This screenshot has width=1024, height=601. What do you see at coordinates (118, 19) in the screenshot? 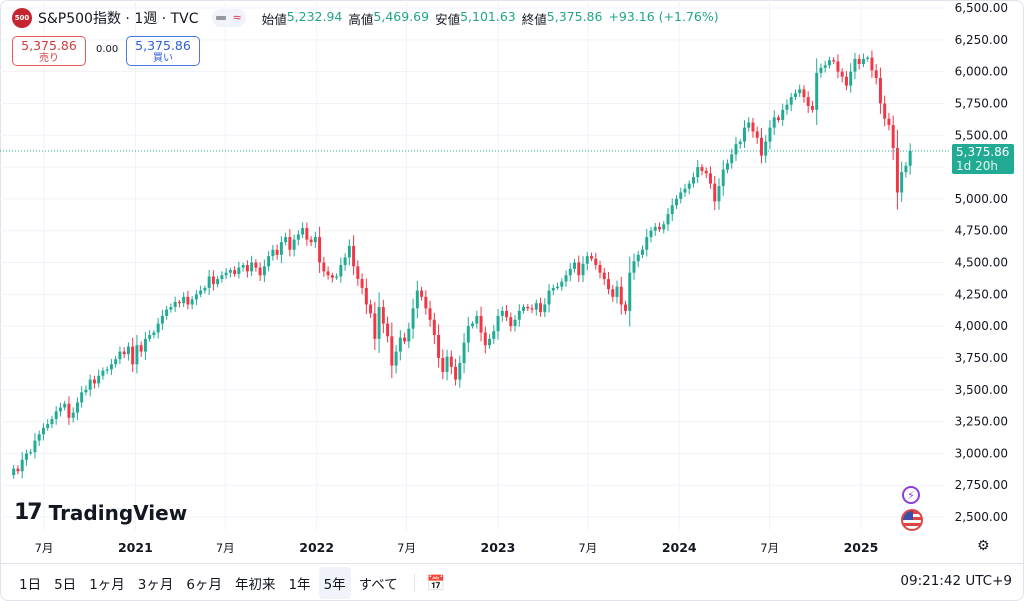
I see `symbol-title: S&P500指数 · 1週 · TVC` at bounding box center [118, 19].